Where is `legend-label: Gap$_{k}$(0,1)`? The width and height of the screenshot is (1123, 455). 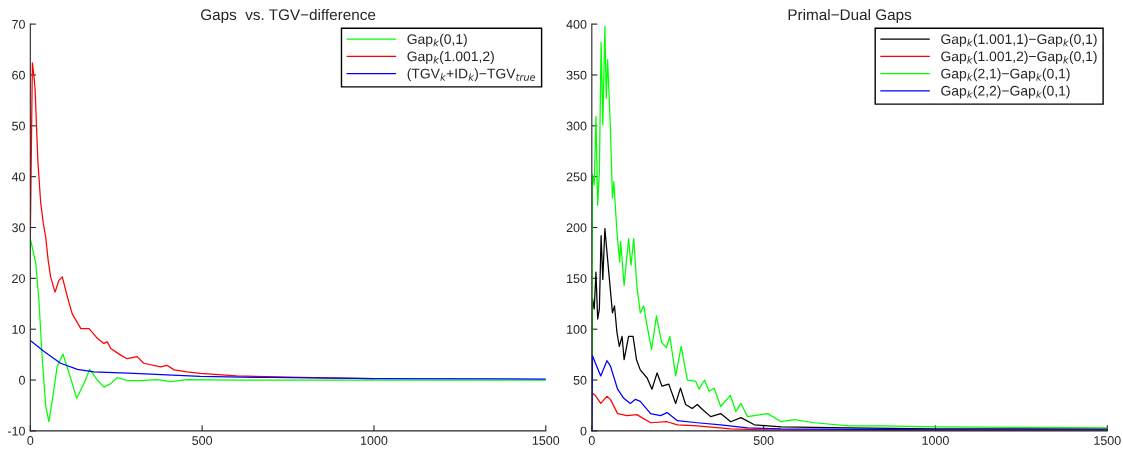
legend-label: Gap$_{k}$(0,1) is located at coordinates (437, 40).